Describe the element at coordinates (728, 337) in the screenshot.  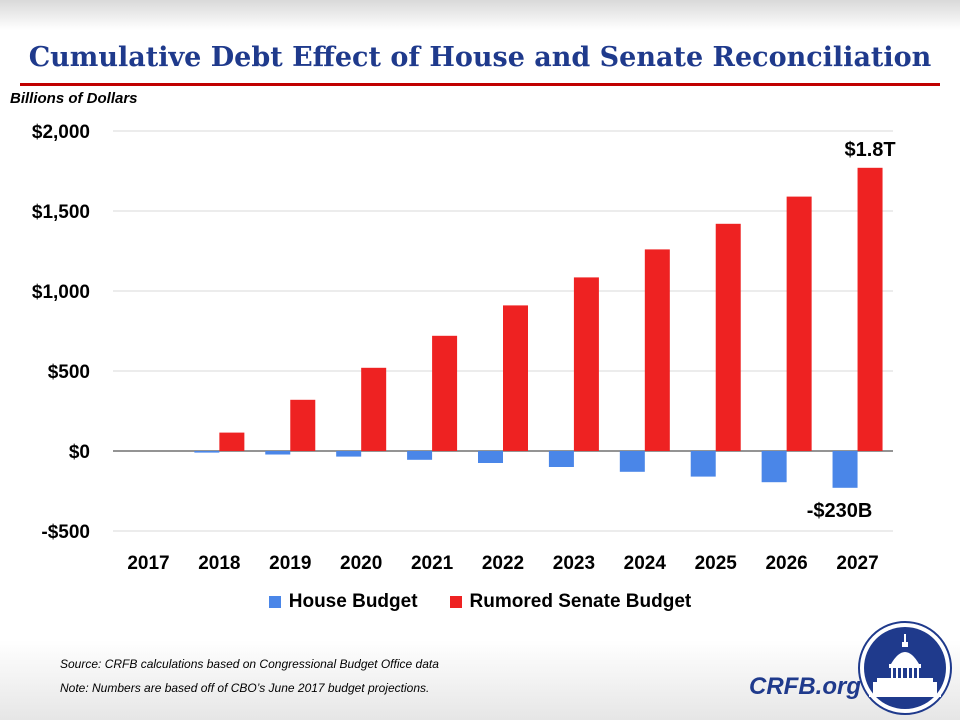
I see `bar-senate-2025` at that location.